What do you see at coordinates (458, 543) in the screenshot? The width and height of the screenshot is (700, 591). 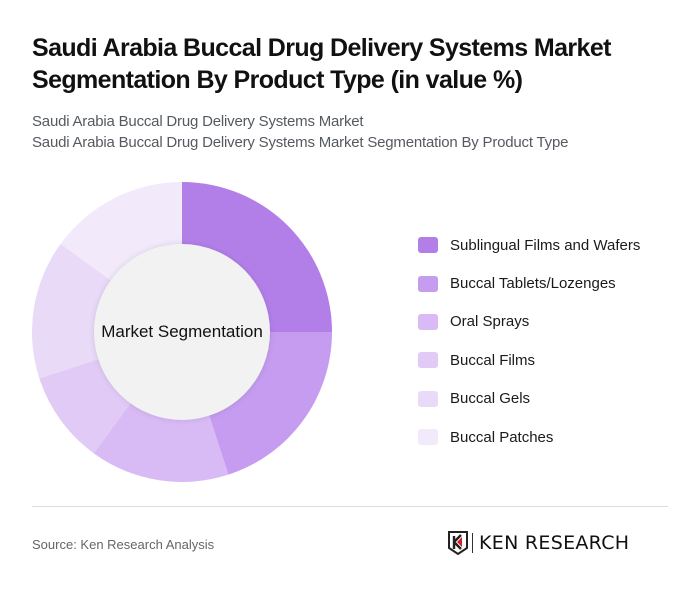 I see `ken-shield-icon` at bounding box center [458, 543].